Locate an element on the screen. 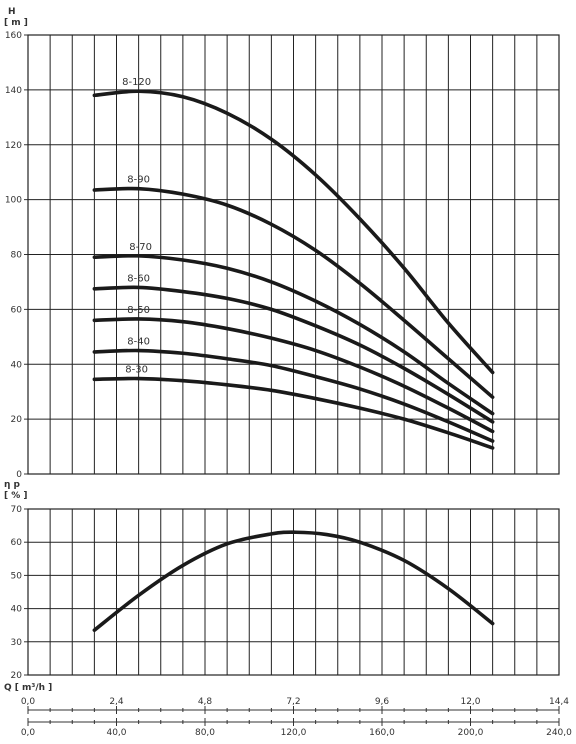  head-axis-unit: [ m ] is located at coordinates (16, 23).